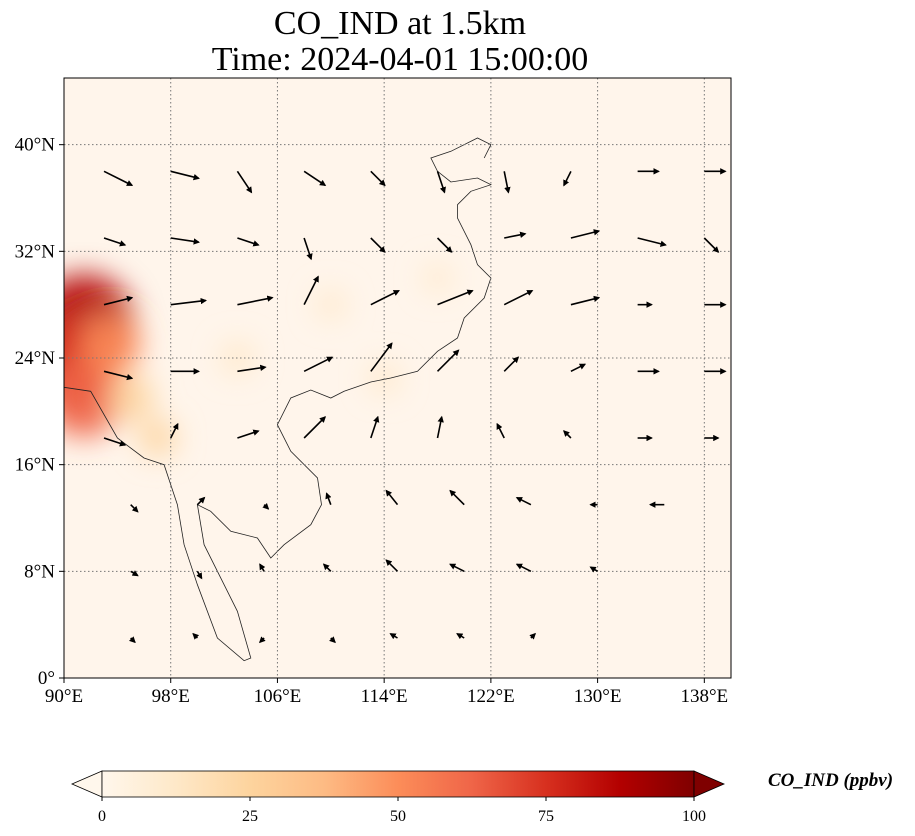  I want to click on colorbar-tick-label: 75, so click(546, 816).